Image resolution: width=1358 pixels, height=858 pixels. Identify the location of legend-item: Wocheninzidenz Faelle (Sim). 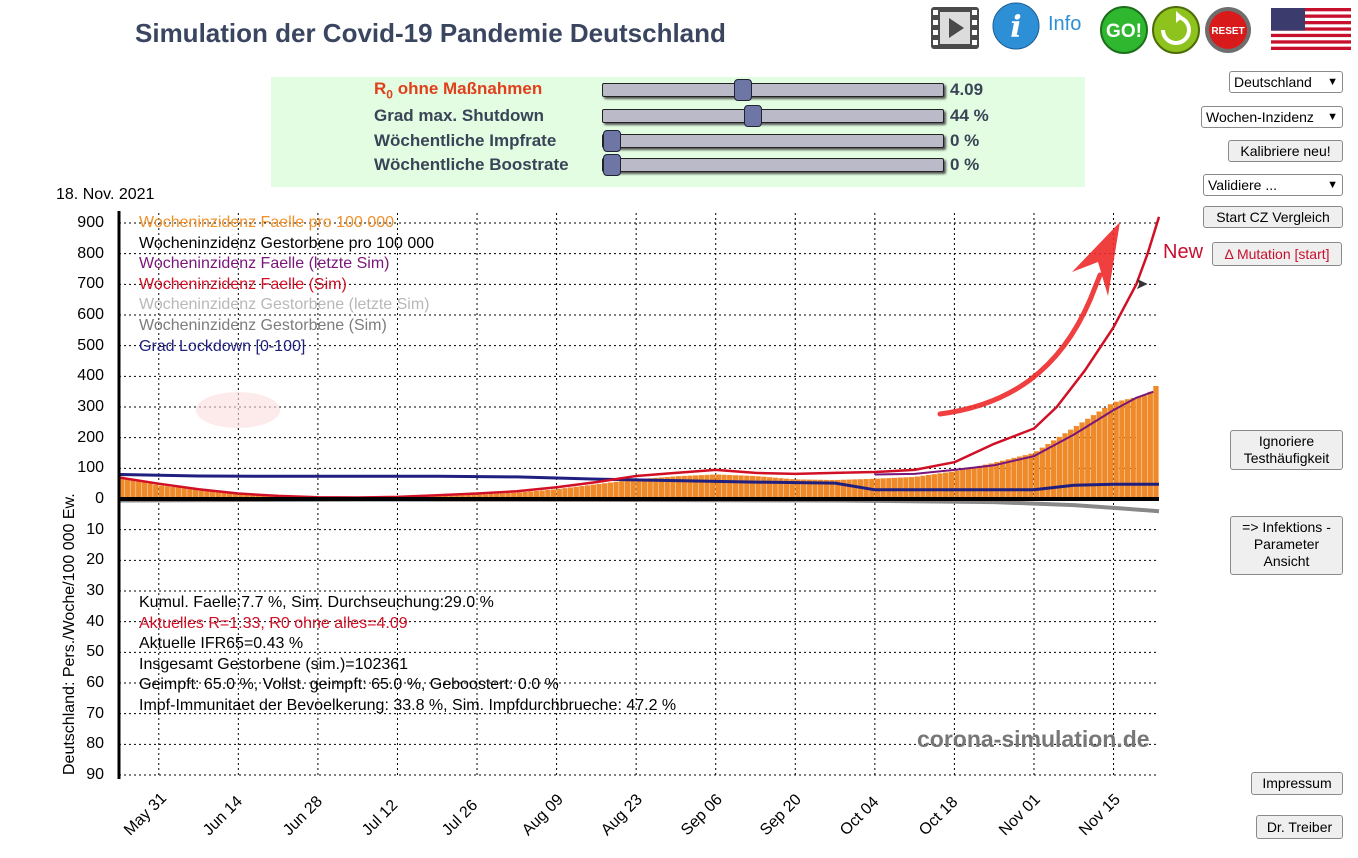
(243, 284).